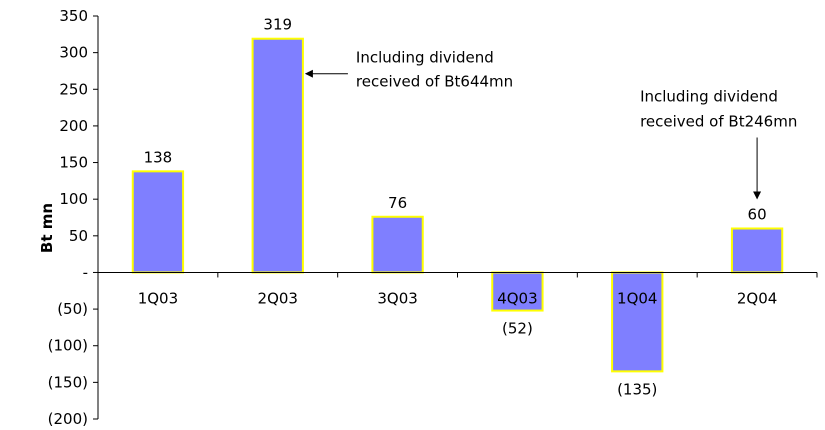 The image size is (825, 430). Describe the element at coordinates (73, 89) in the screenshot. I see `y-tick-label: 250` at that location.